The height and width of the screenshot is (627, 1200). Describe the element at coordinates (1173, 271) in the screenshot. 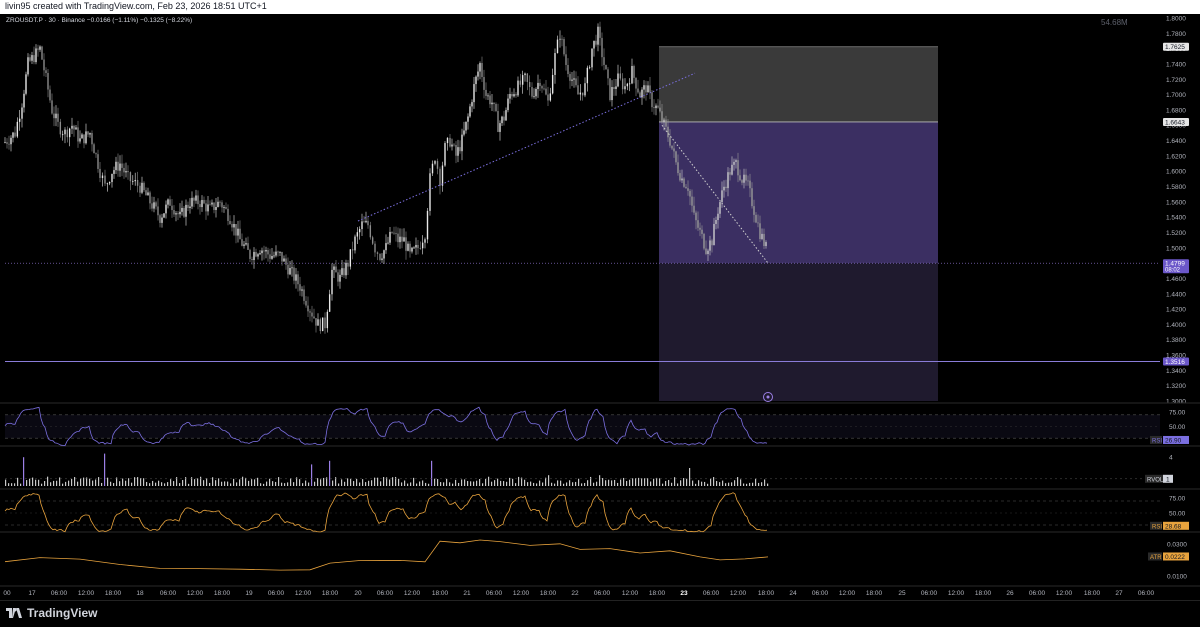

I see `price-label-countdown: 08:02` at that location.